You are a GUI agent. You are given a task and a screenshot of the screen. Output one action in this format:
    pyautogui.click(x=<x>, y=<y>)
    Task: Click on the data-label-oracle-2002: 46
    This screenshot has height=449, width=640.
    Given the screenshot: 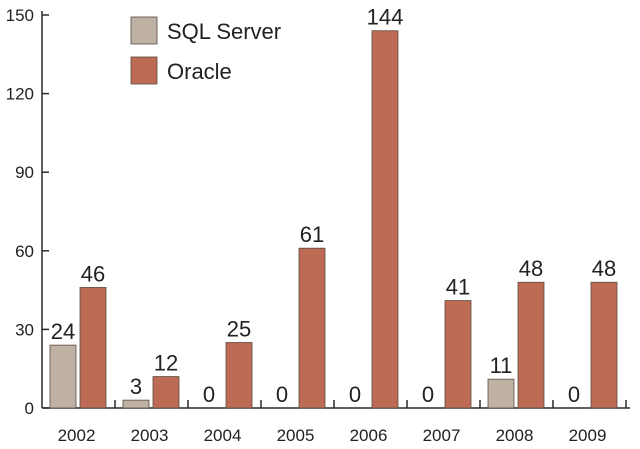 What is the action you would take?
    pyautogui.click(x=93, y=273)
    